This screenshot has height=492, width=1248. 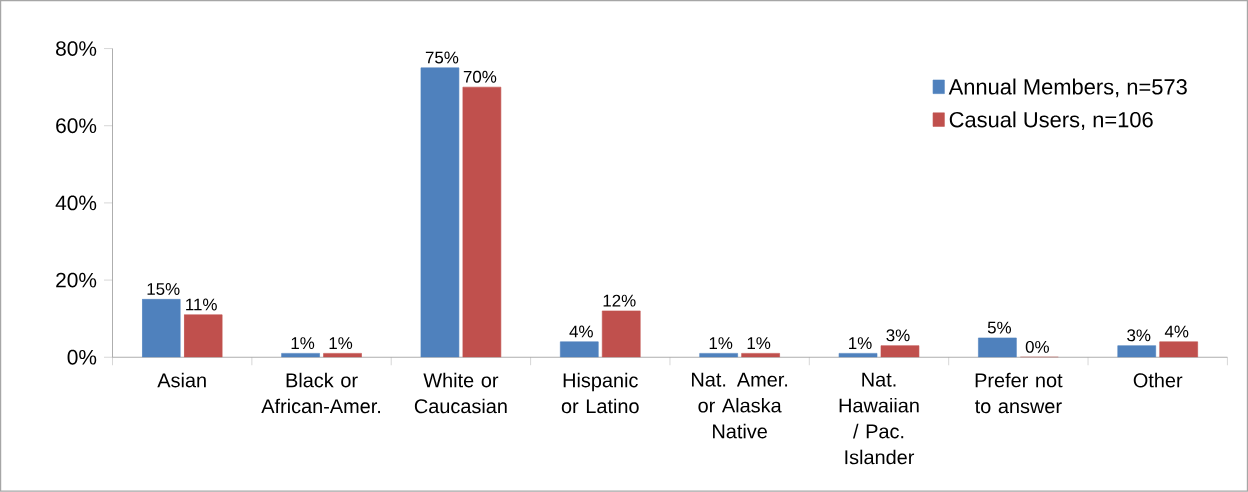 What do you see at coordinates (1067, 88) in the screenshot?
I see `legend-label: Annual Members, n=573` at bounding box center [1067, 88].